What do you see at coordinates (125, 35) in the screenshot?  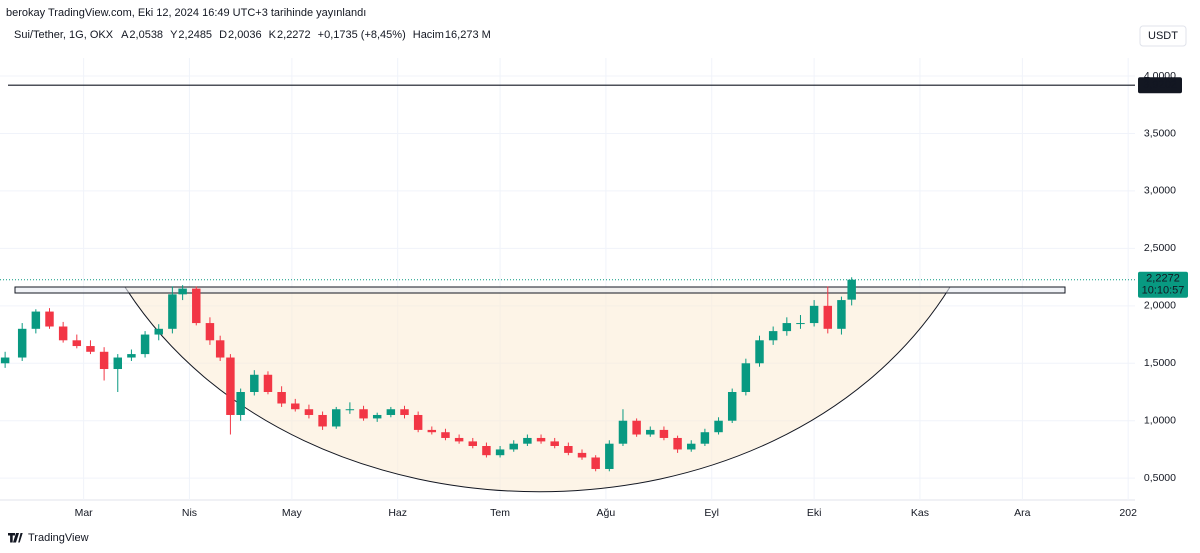 I see `ohlc-key: A` at bounding box center [125, 35].